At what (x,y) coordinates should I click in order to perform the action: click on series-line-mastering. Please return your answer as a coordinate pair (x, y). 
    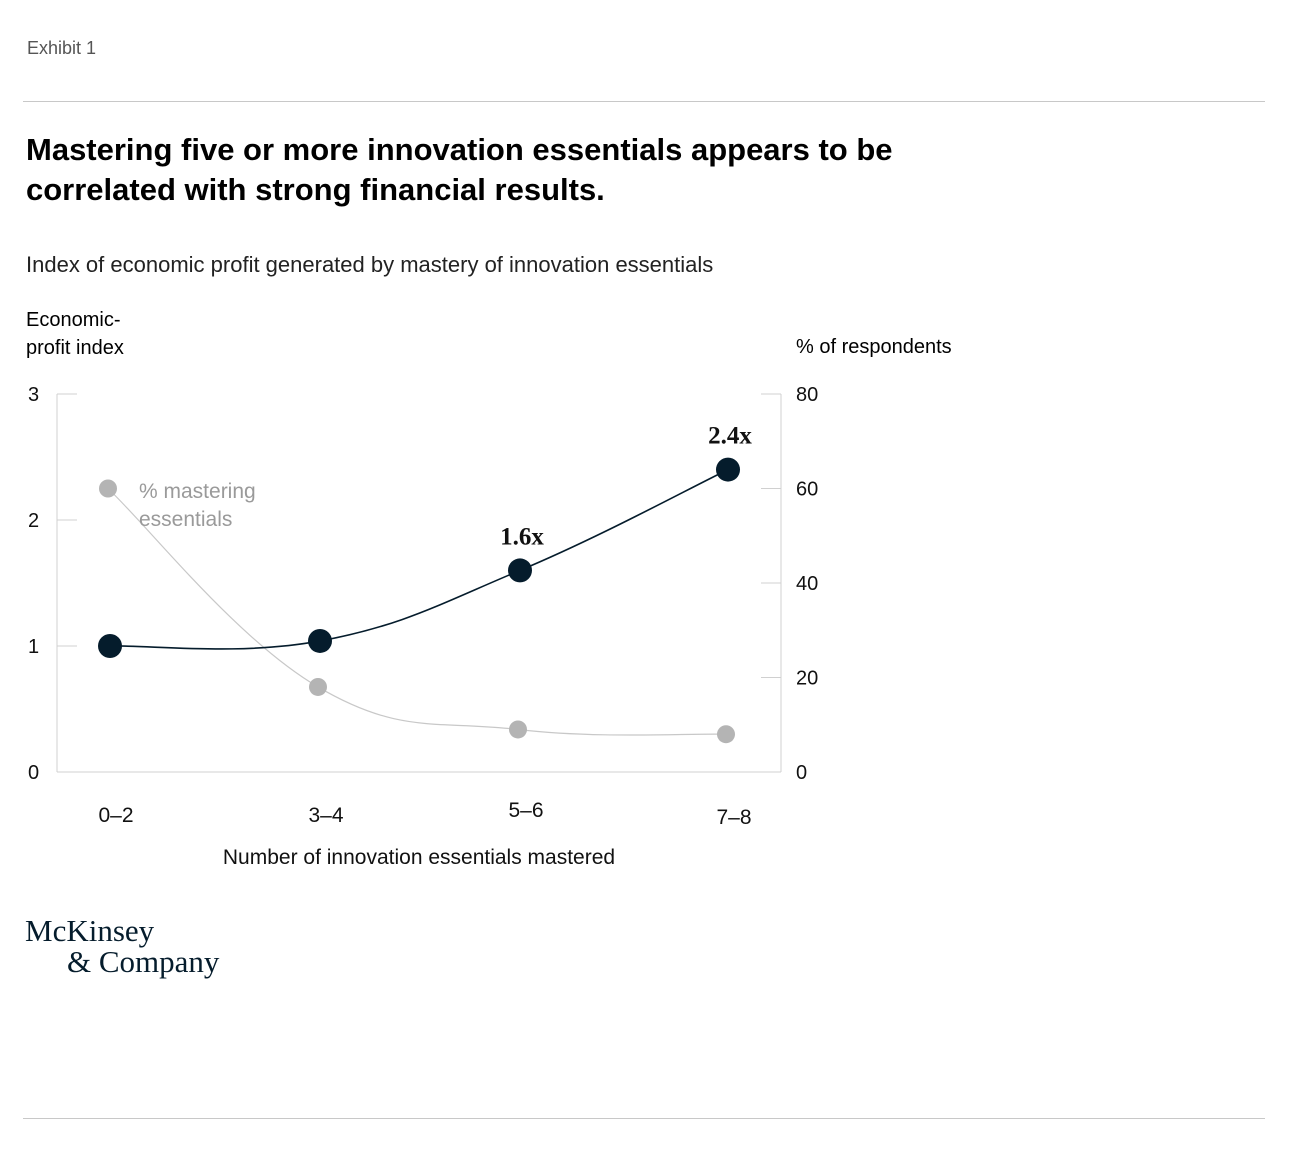
    Looking at the image, I should click on (417, 612).